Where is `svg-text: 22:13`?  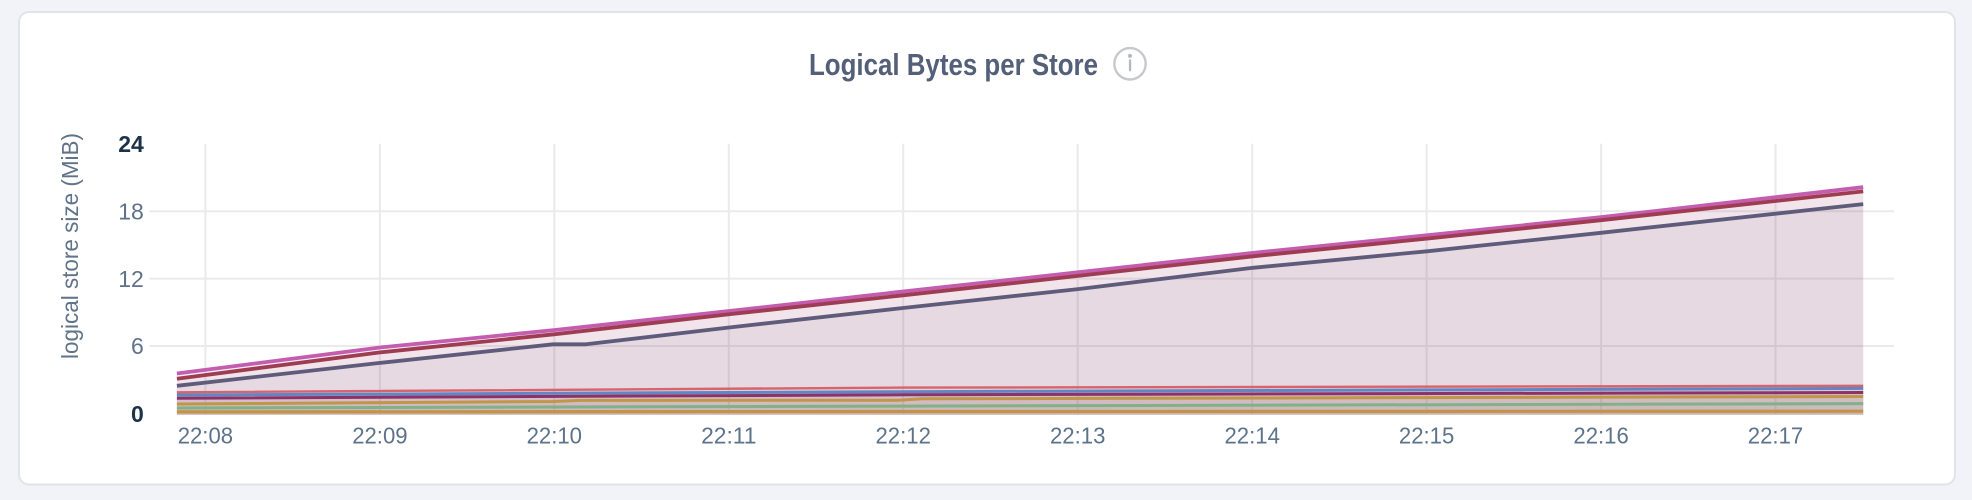 svg-text: 22:13 is located at coordinates (1077, 436).